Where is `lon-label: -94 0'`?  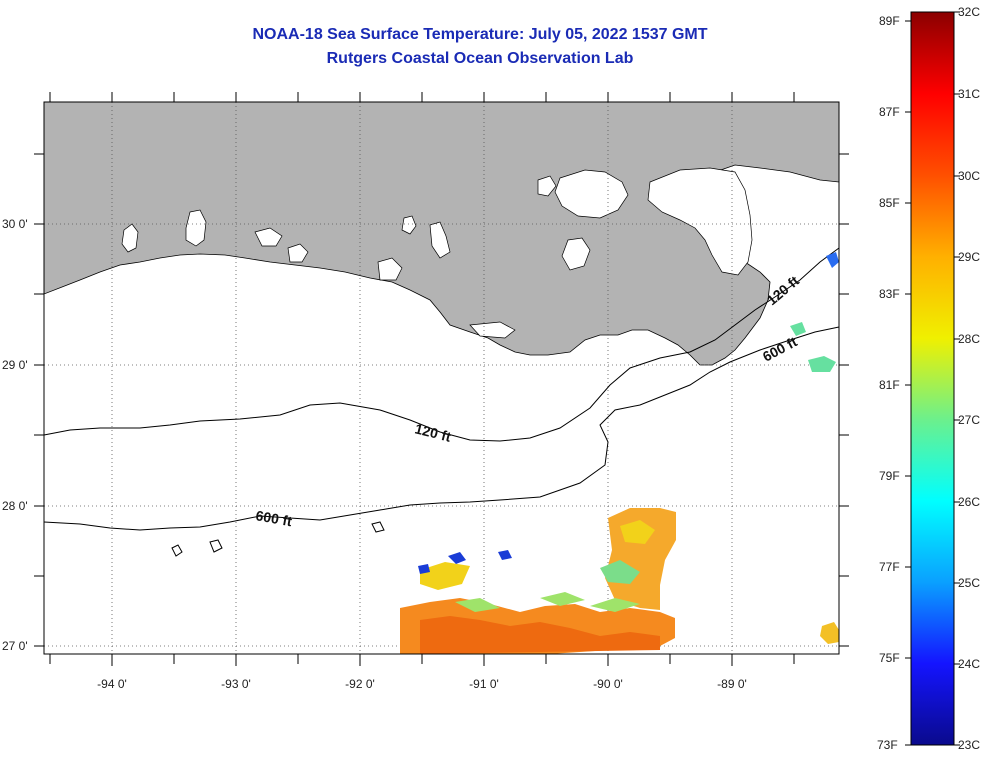 lon-label: -94 0' is located at coordinates (112, 684).